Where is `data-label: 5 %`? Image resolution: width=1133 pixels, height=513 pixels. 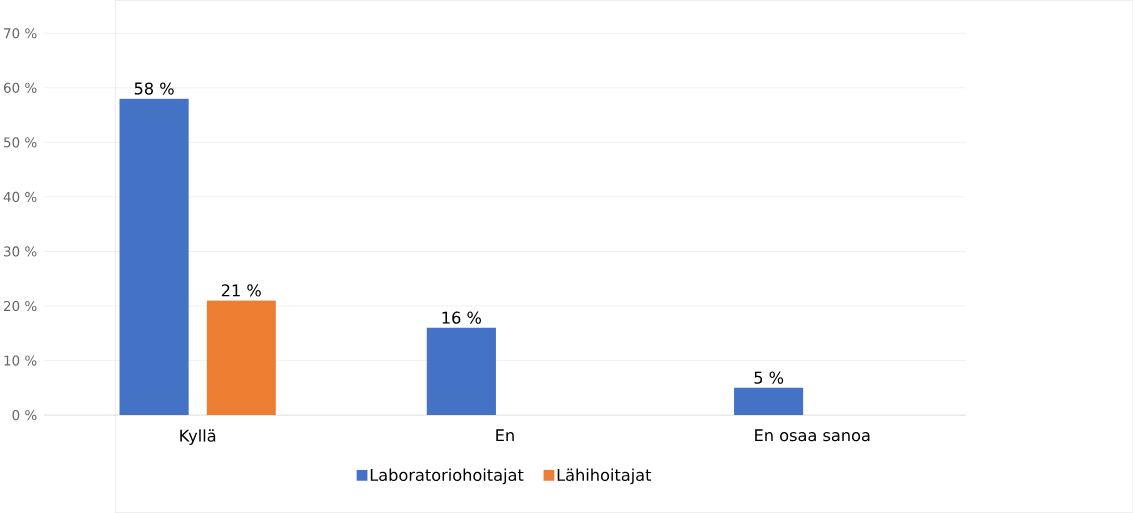
data-label: 5 % is located at coordinates (769, 377).